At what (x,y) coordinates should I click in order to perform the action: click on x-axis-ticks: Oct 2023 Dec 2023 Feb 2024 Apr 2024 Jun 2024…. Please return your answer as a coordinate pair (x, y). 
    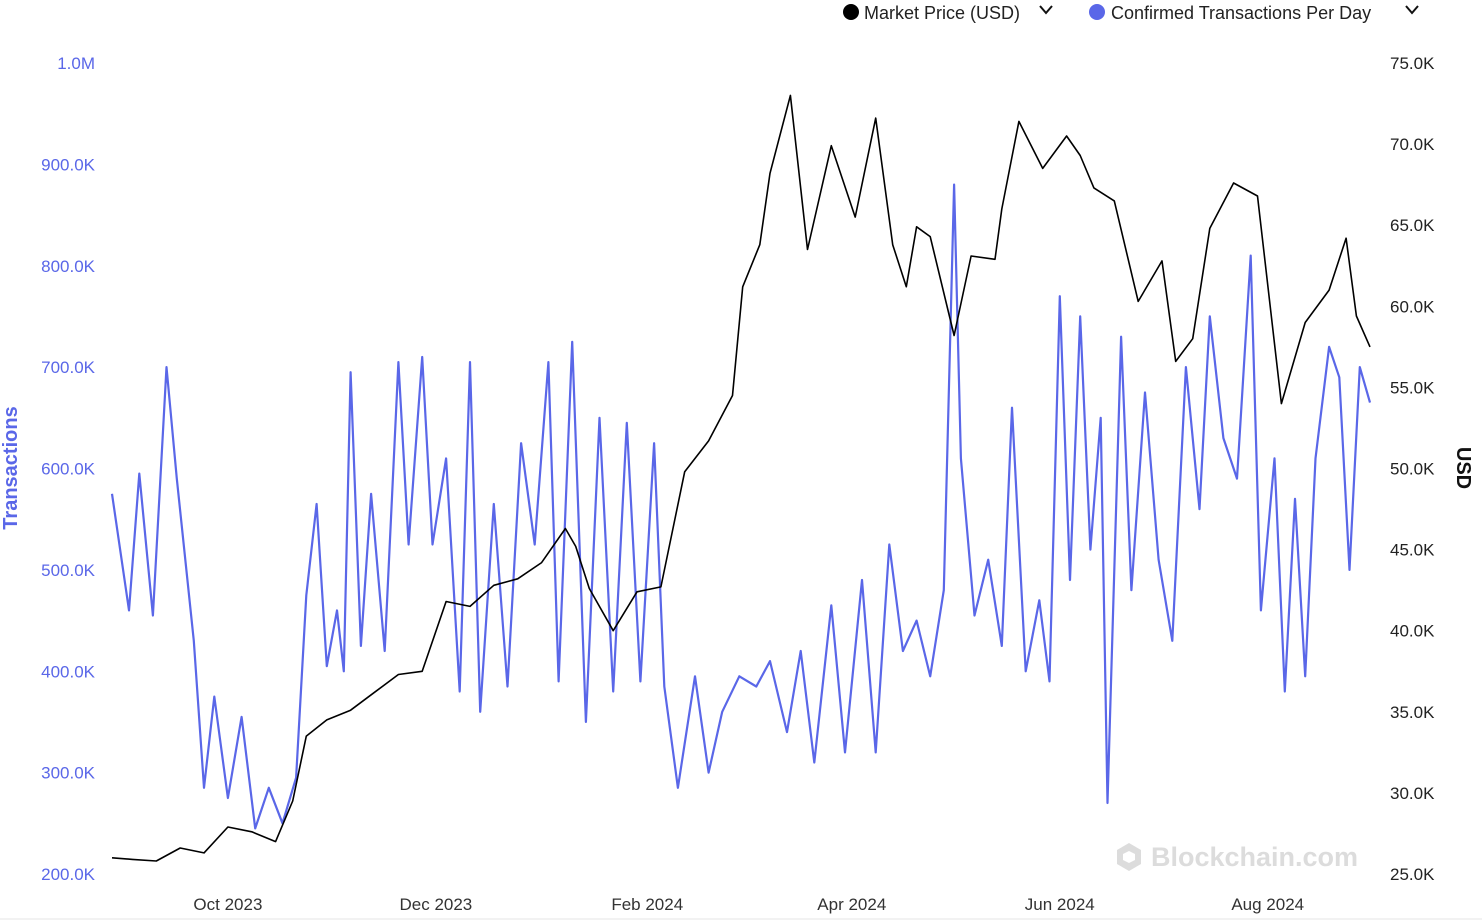
    Looking at the image, I should click on (748, 904).